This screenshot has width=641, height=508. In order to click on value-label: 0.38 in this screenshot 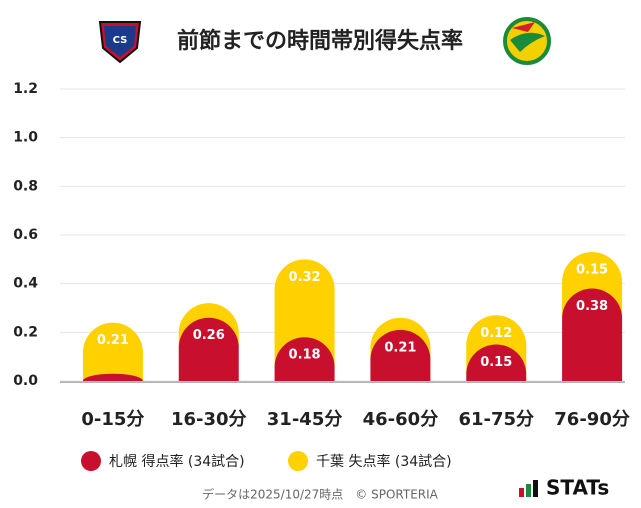, I will do `click(592, 306)`.